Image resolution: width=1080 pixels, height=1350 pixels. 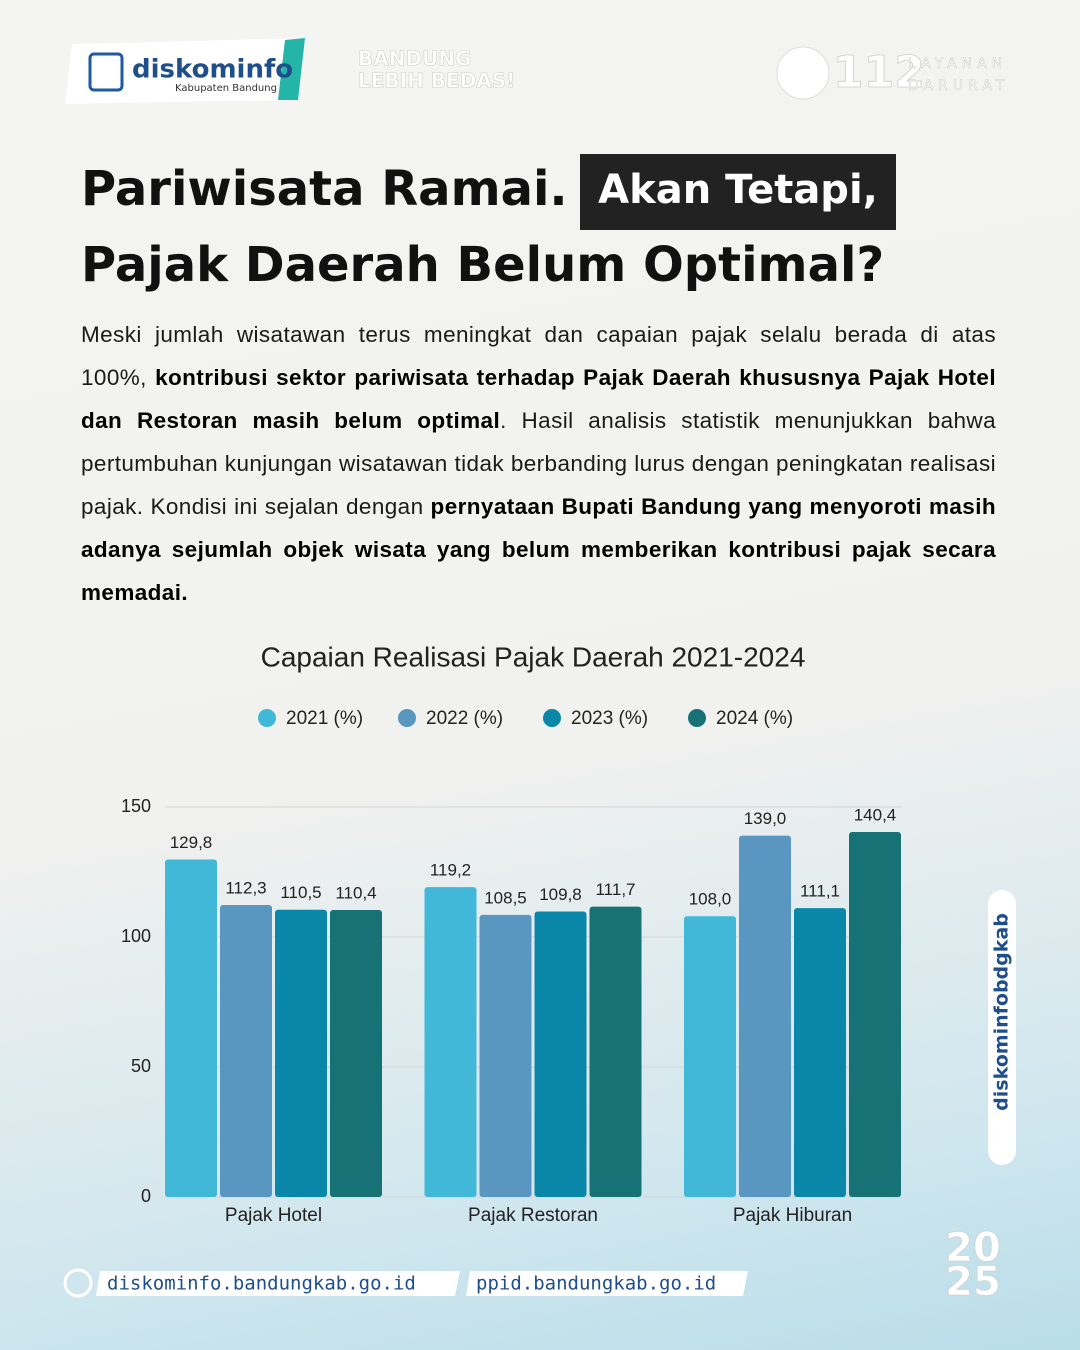 What do you see at coordinates (533, 656) in the screenshot?
I see `chart-title: Capaian Realisasi Pajak Daerah 2021-2024` at bounding box center [533, 656].